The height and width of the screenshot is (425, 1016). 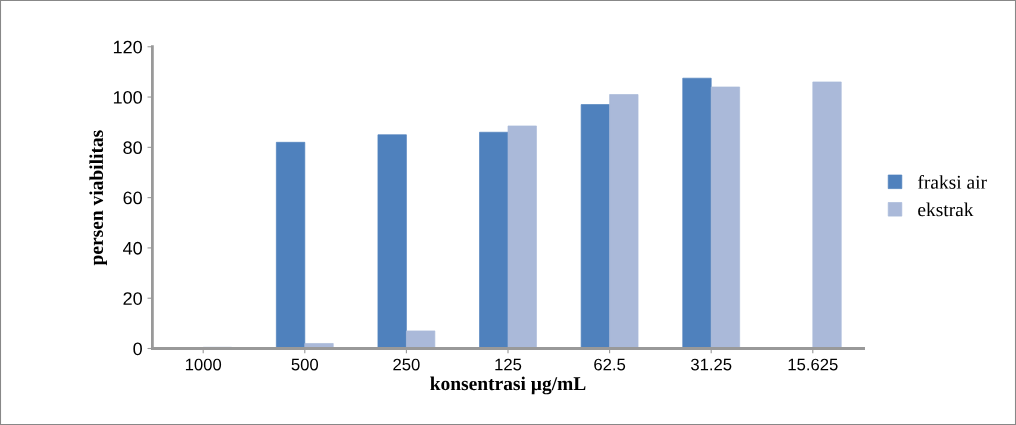 What do you see at coordinates (711, 364) in the screenshot?
I see `x-tick-label: 31.25` at bounding box center [711, 364].